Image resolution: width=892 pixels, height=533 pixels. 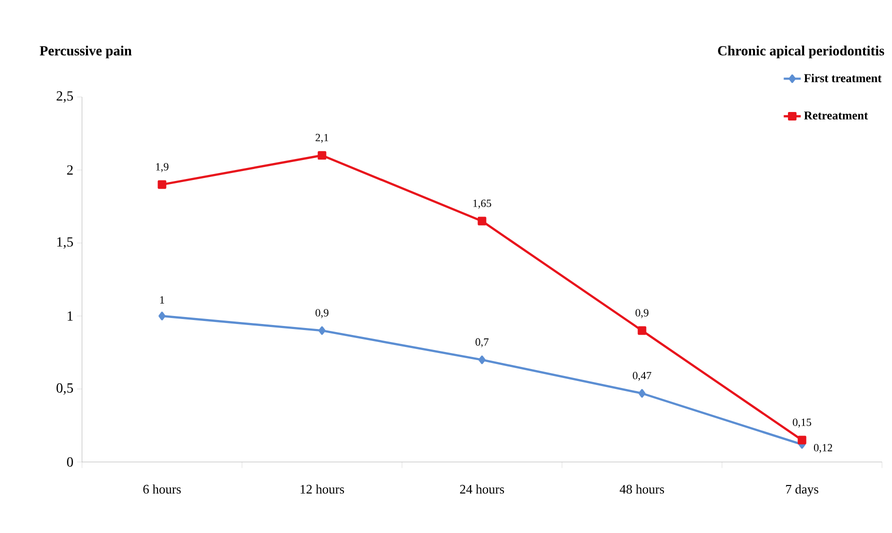 What do you see at coordinates (482, 489) in the screenshot?
I see `x-tick-label: 24 hours` at bounding box center [482, 489].